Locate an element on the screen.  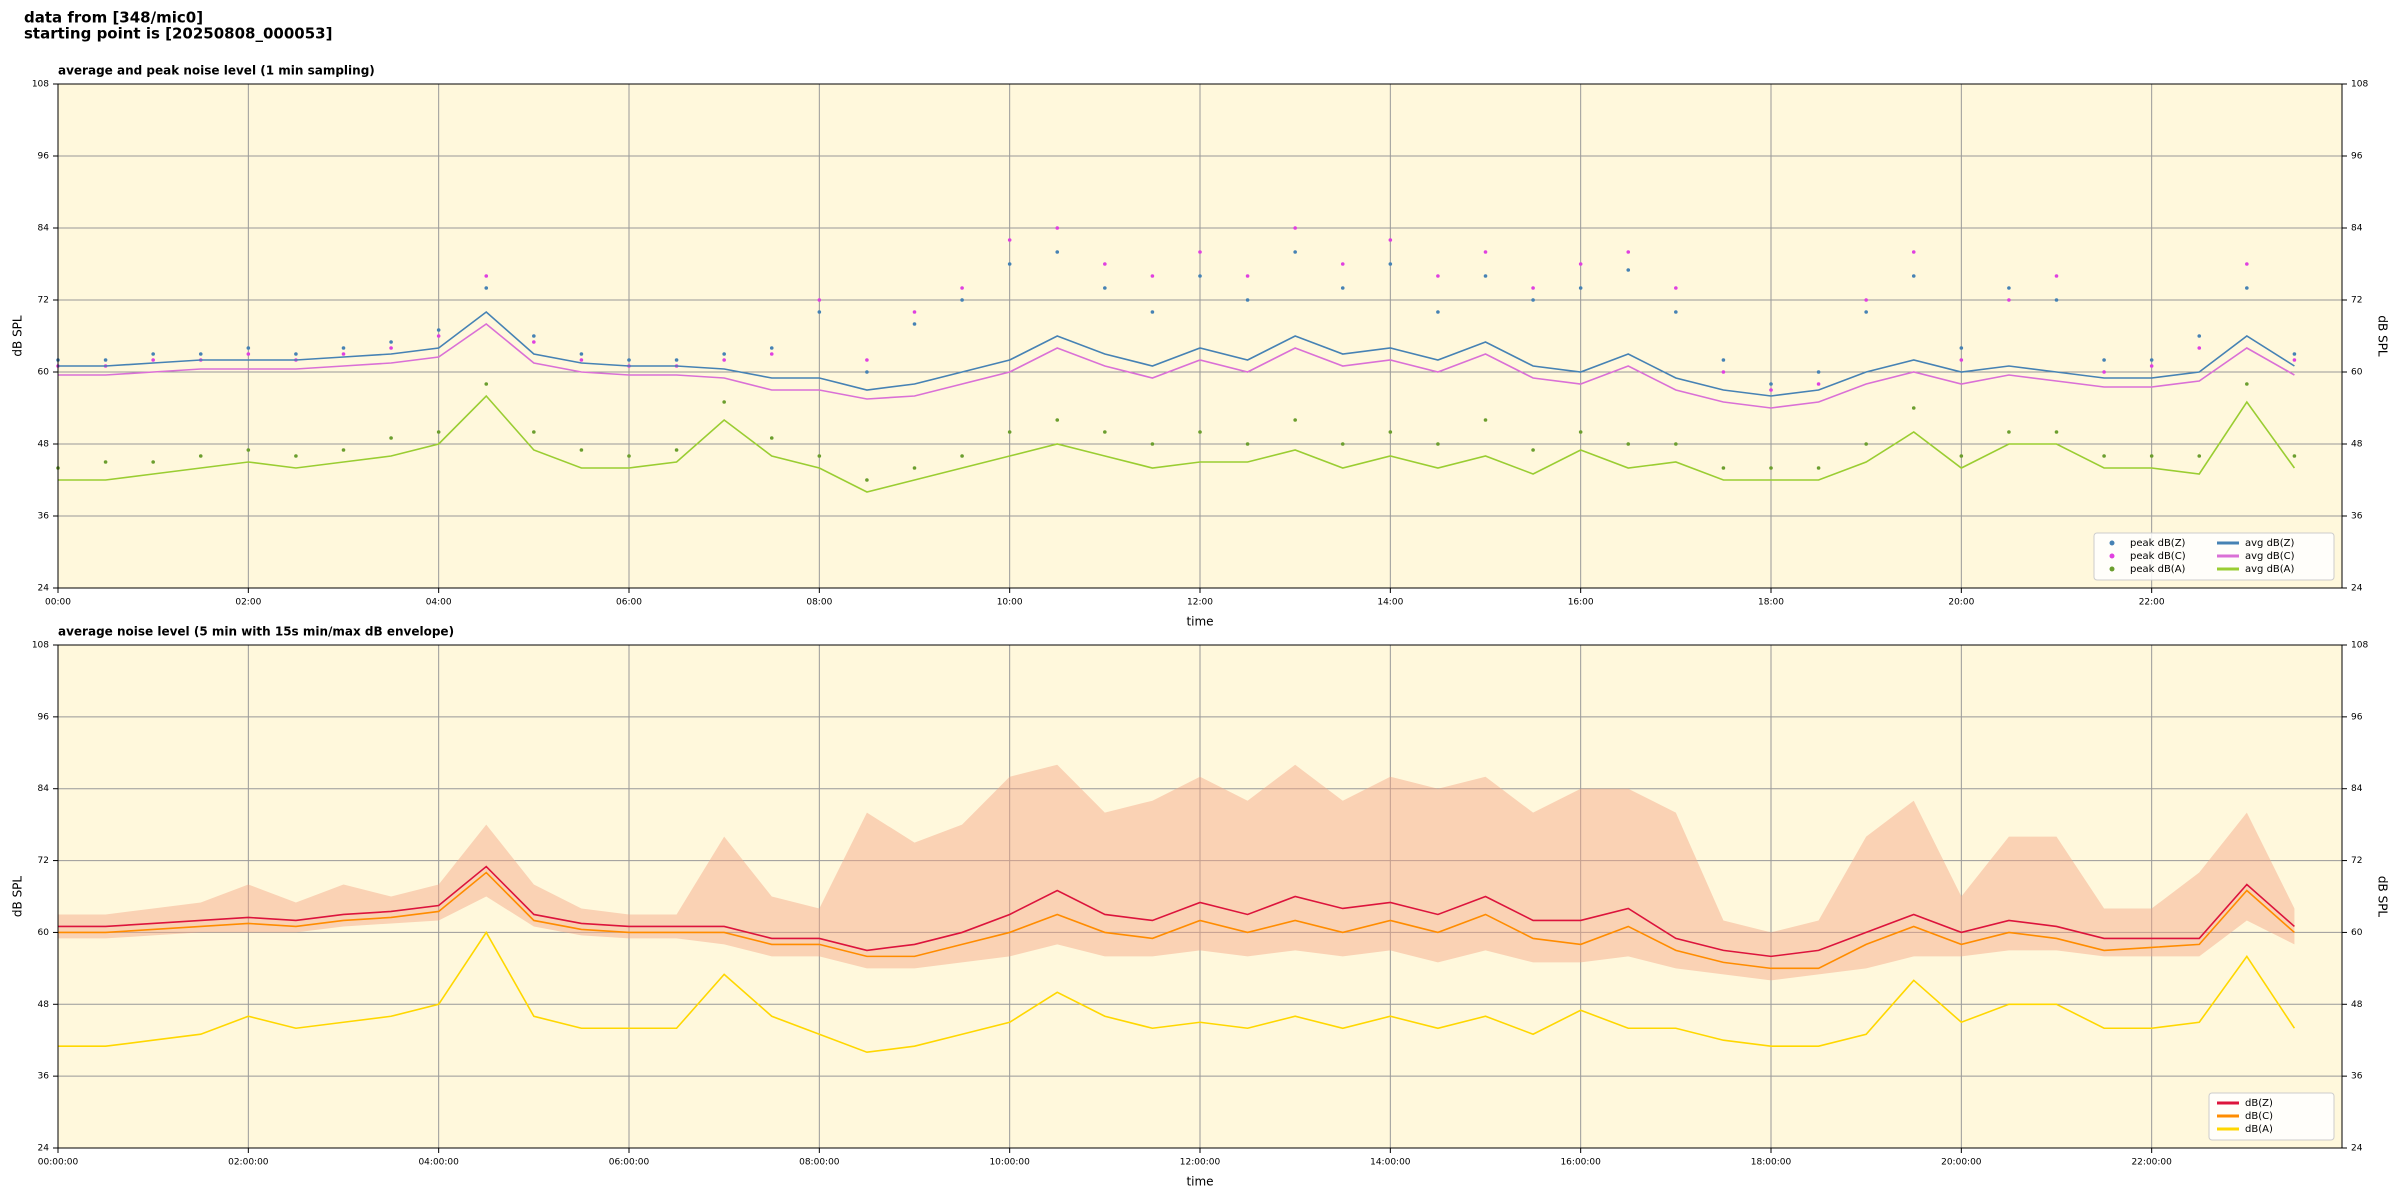
x-tick-label: 08:00:00 is located at coordinates (819, 1163).